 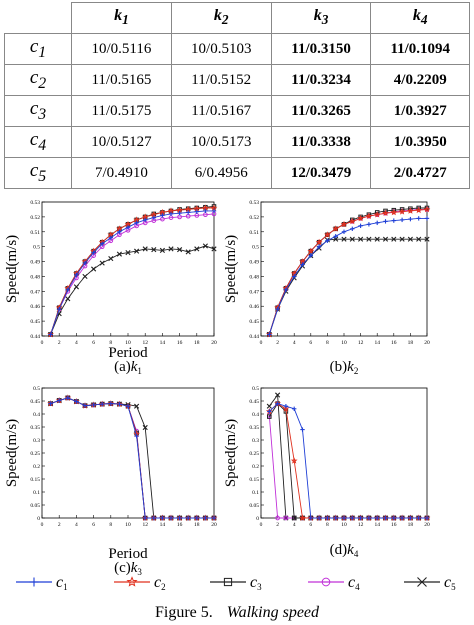 What do you see at coordinates (277, 518) in the screenshot?
I see `data-point-c4` at bounding box center [277, 518].